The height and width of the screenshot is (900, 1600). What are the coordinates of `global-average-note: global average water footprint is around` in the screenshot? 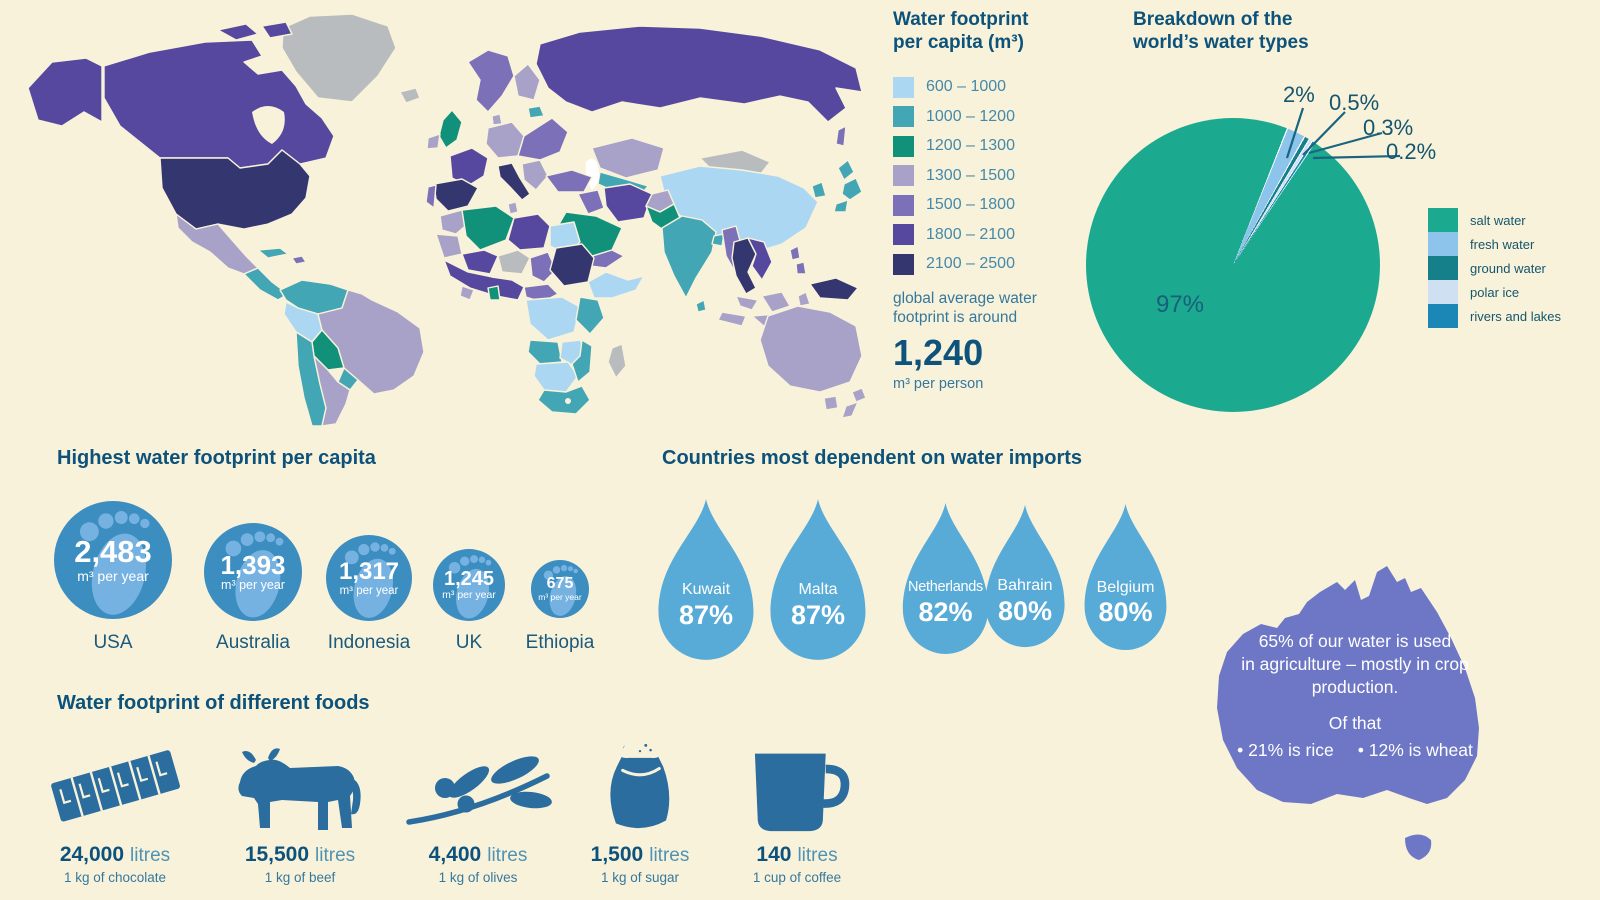 It's located at (965, 308).